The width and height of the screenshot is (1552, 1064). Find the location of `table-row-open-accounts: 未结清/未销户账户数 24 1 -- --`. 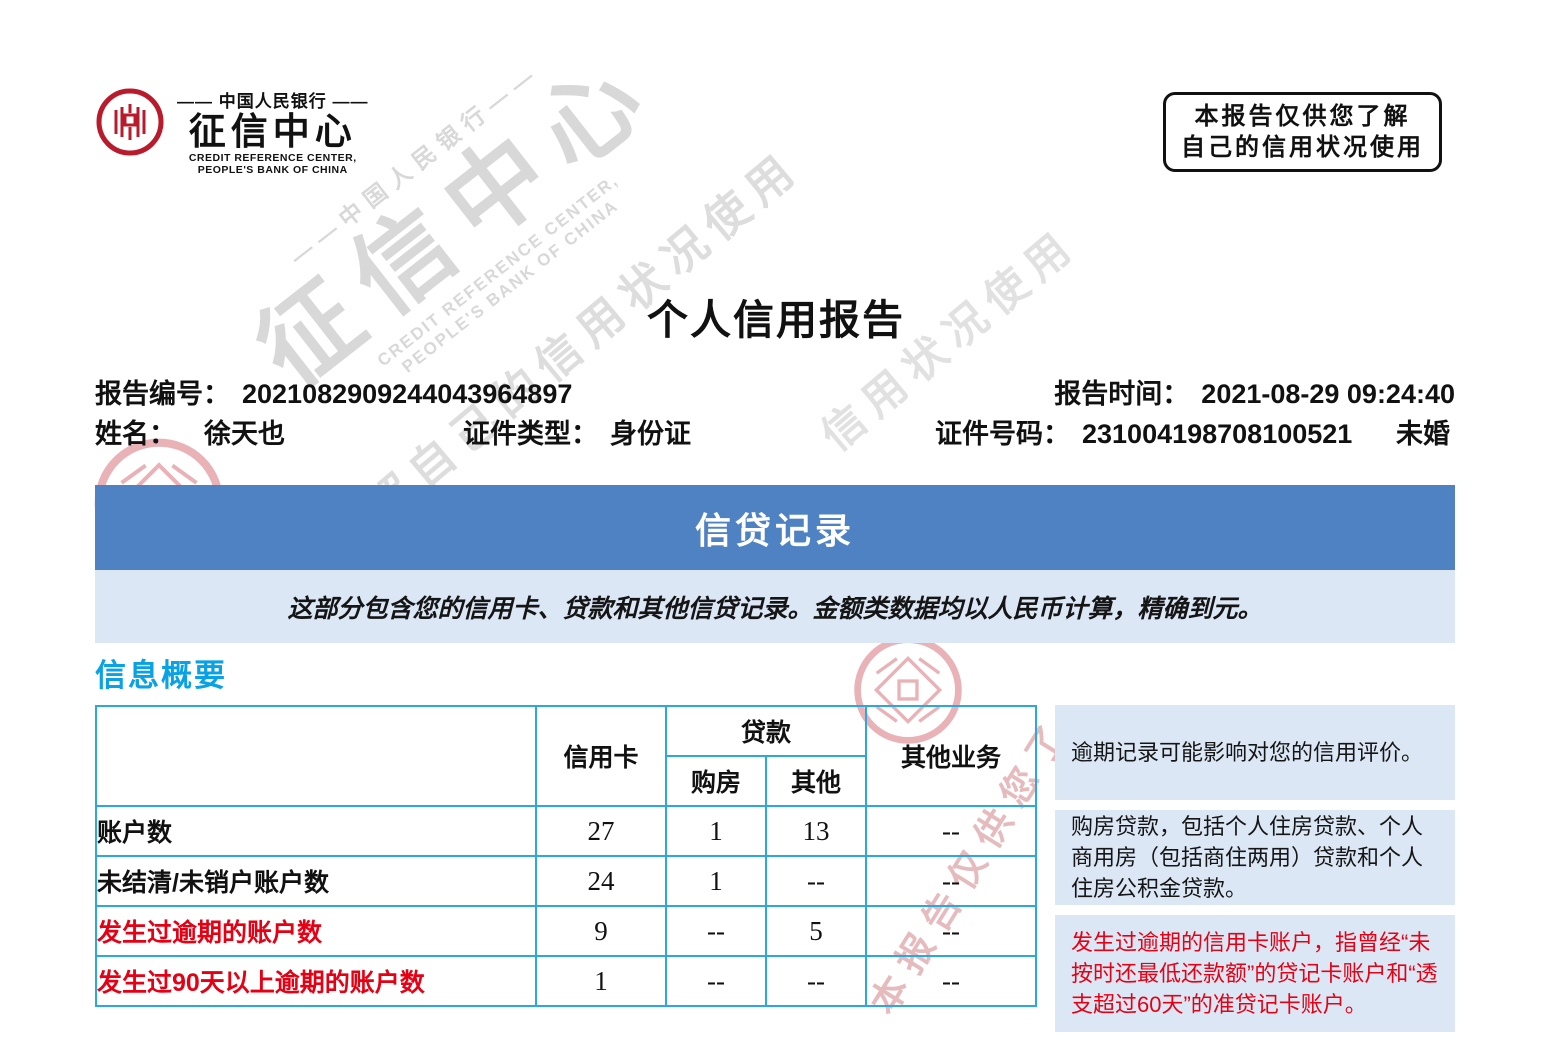

table-row-open-accounts: 未结清/未销户账户数 24 1 -- -- is located at coordinates (566, 881).